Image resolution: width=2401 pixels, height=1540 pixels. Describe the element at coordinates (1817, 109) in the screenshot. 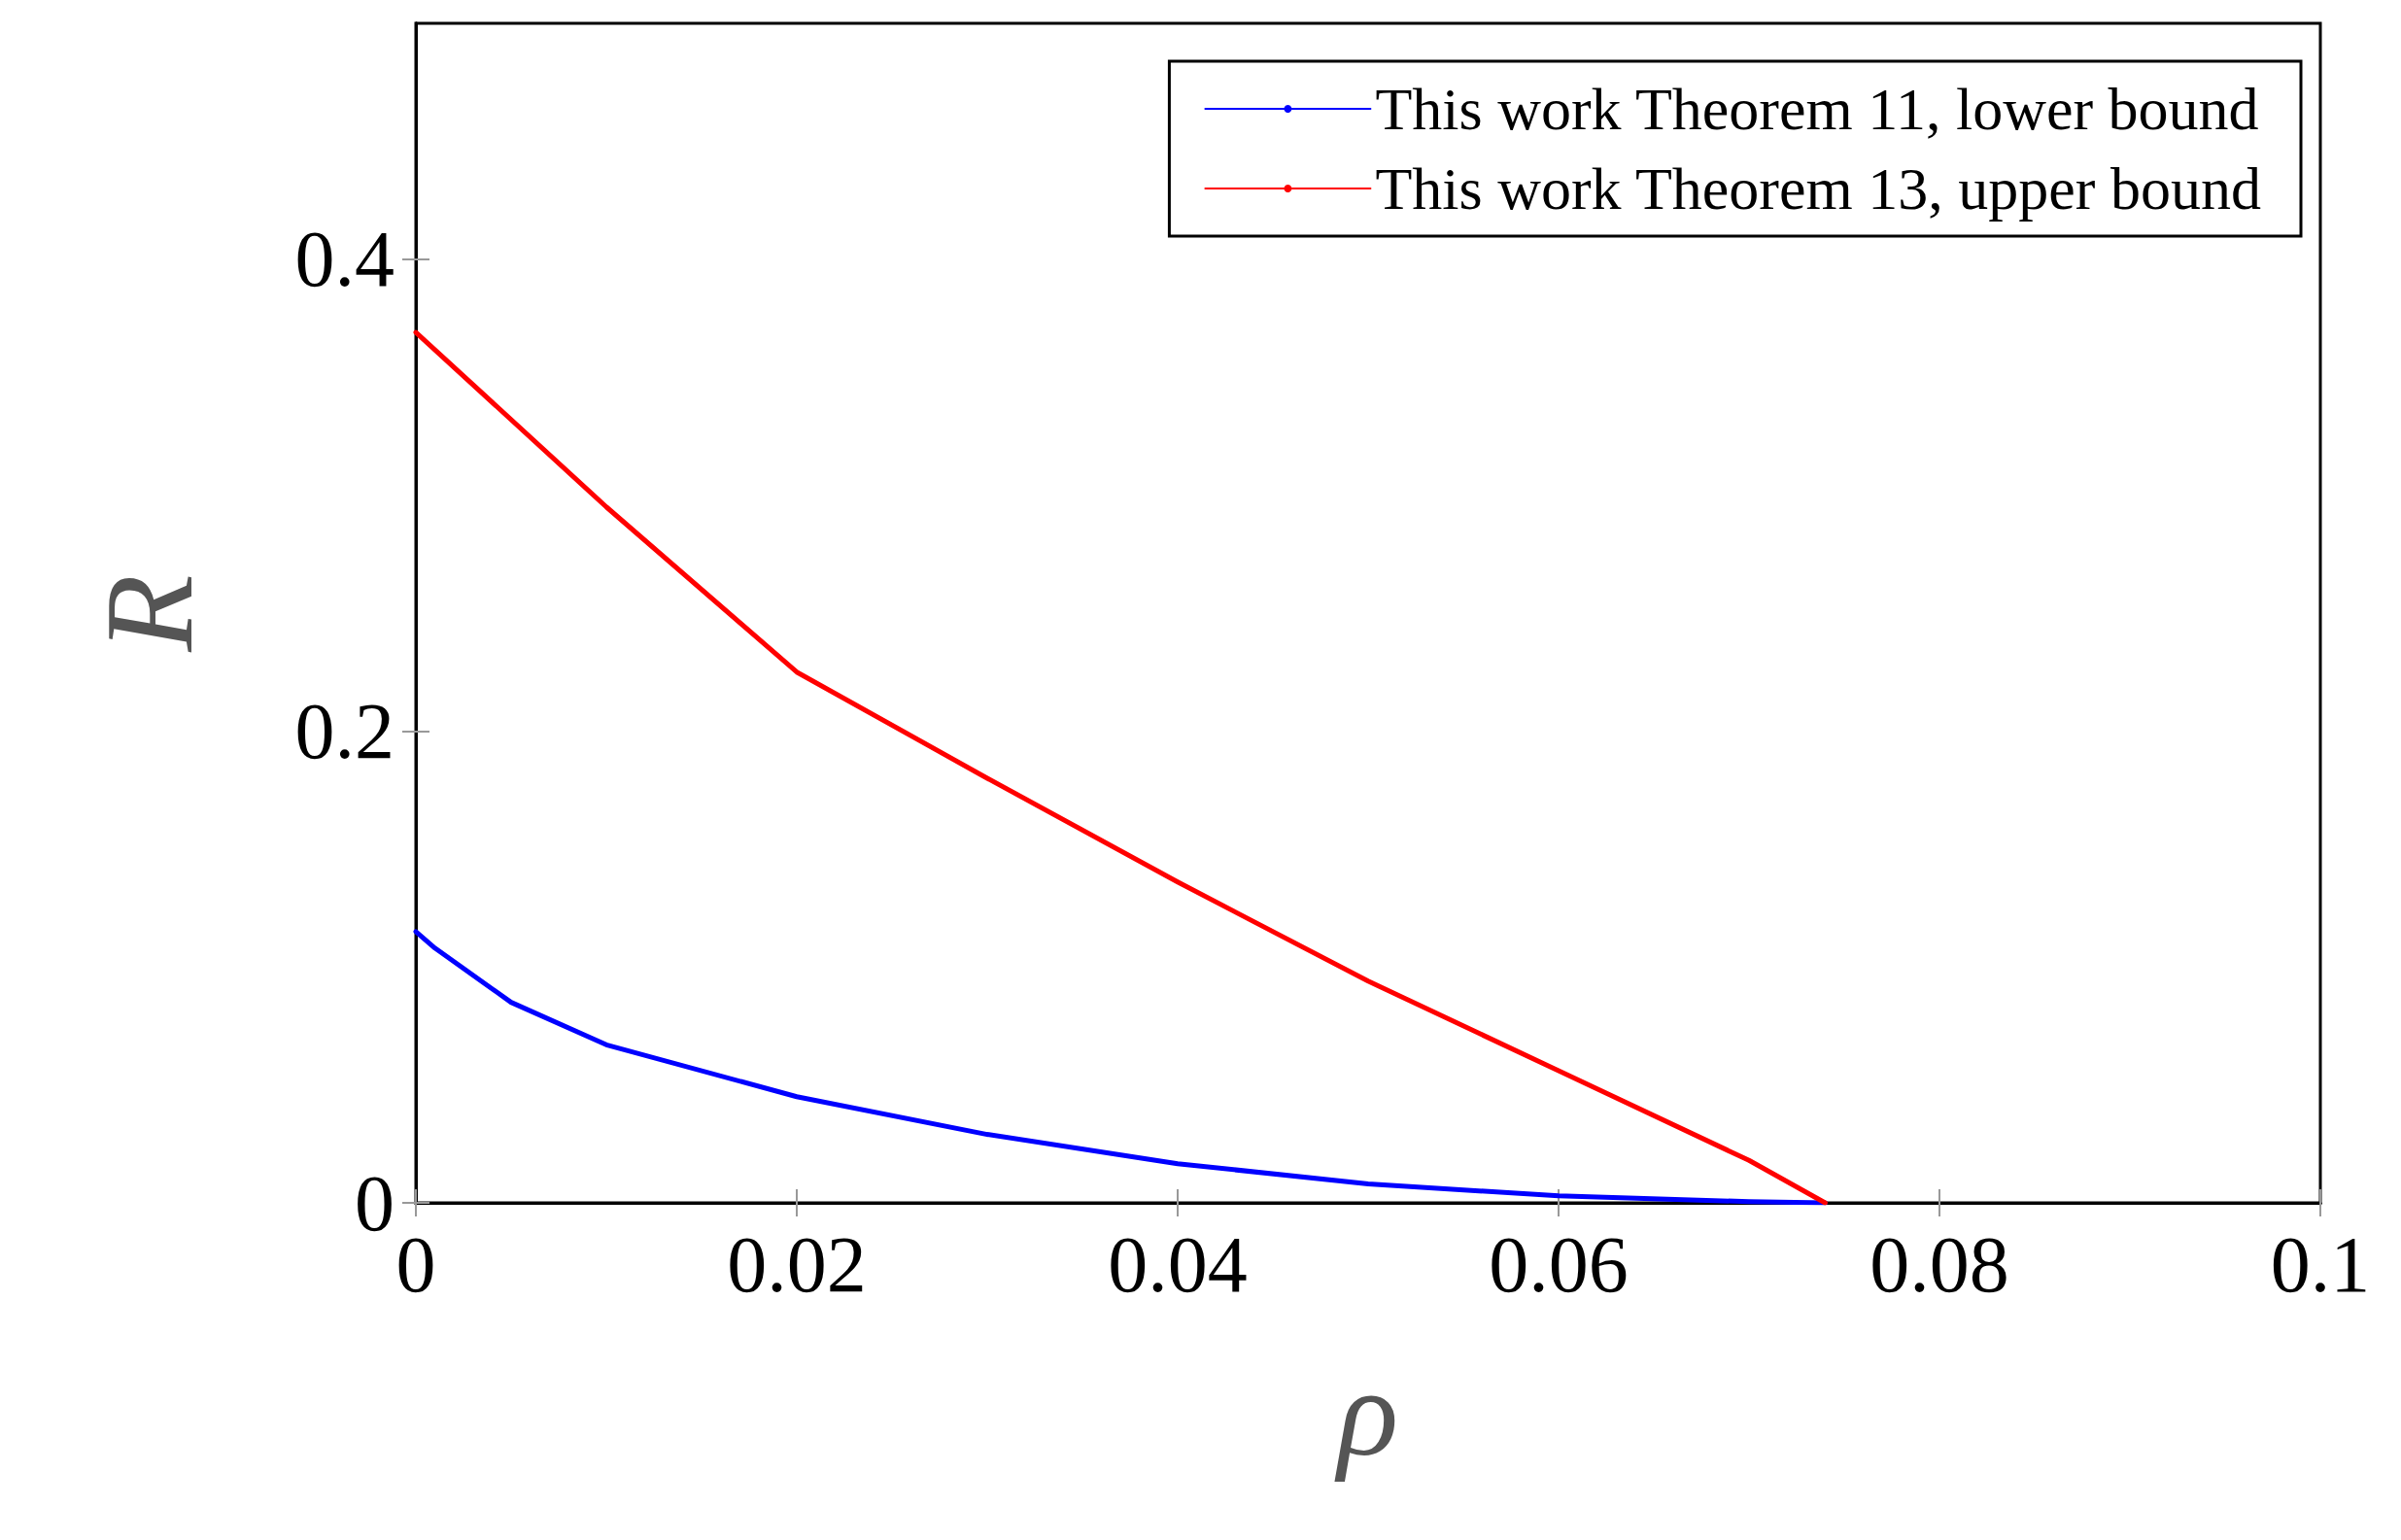

I see `legend-label: This work Theorem 11, lower bound` at that location.